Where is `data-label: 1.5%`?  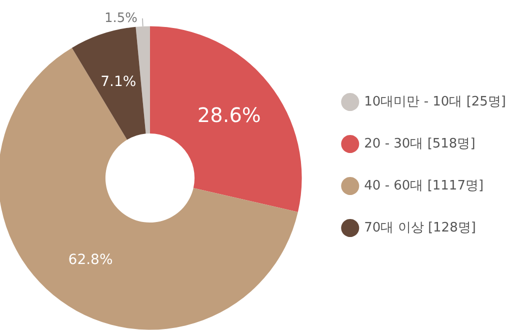 data-label: 1.5% is located at coordinates (121, 18).